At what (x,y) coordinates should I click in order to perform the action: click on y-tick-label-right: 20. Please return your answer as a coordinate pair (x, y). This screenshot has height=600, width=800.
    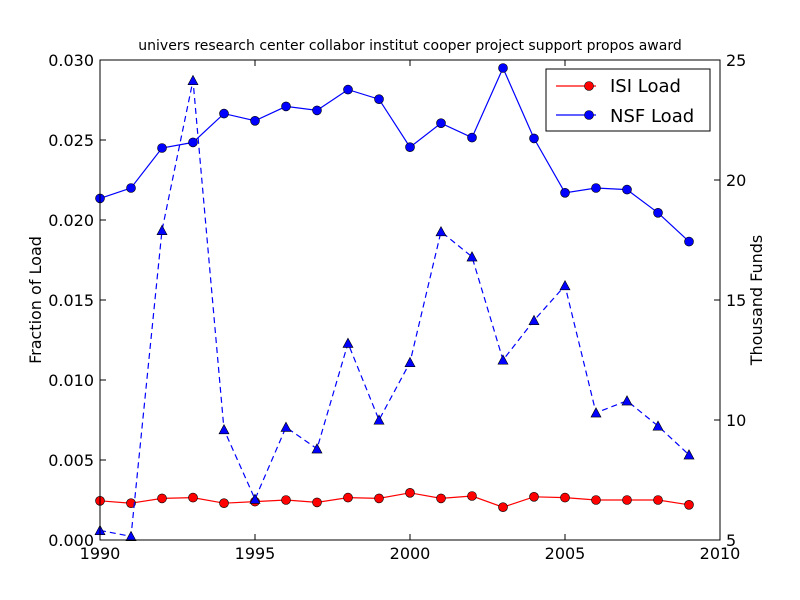
    Looking at the image, I should click on (736, 180).